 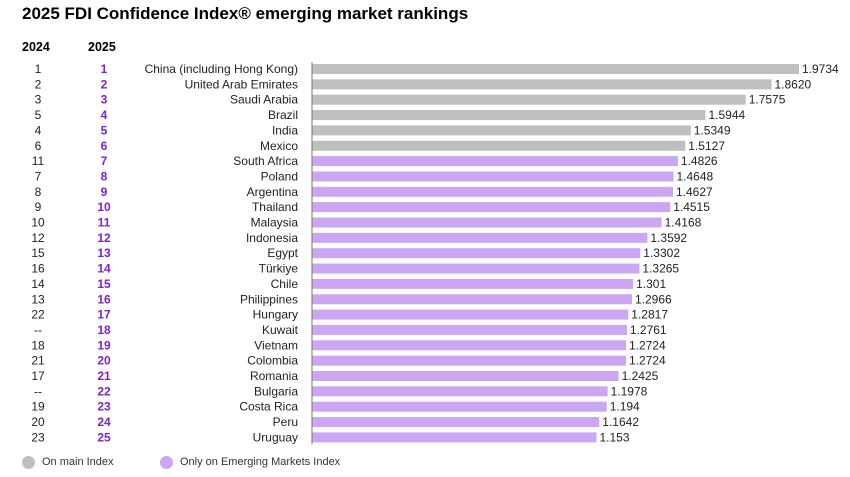 I want to click on rank-2025-label: 8, so click(x=104, y=176).